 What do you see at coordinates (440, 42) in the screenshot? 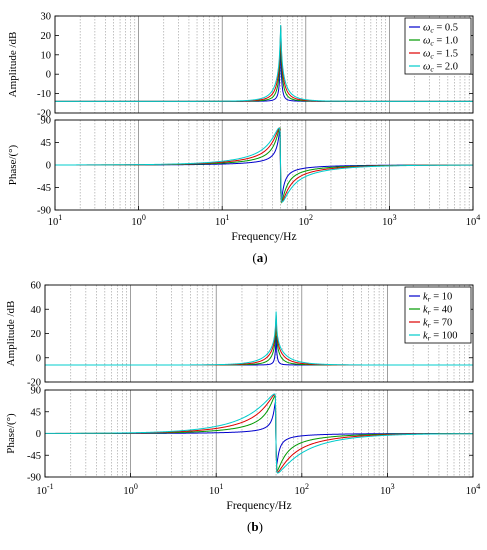
I see `legend-entry: ωc = 1.0` at bounding box center [440, 42].